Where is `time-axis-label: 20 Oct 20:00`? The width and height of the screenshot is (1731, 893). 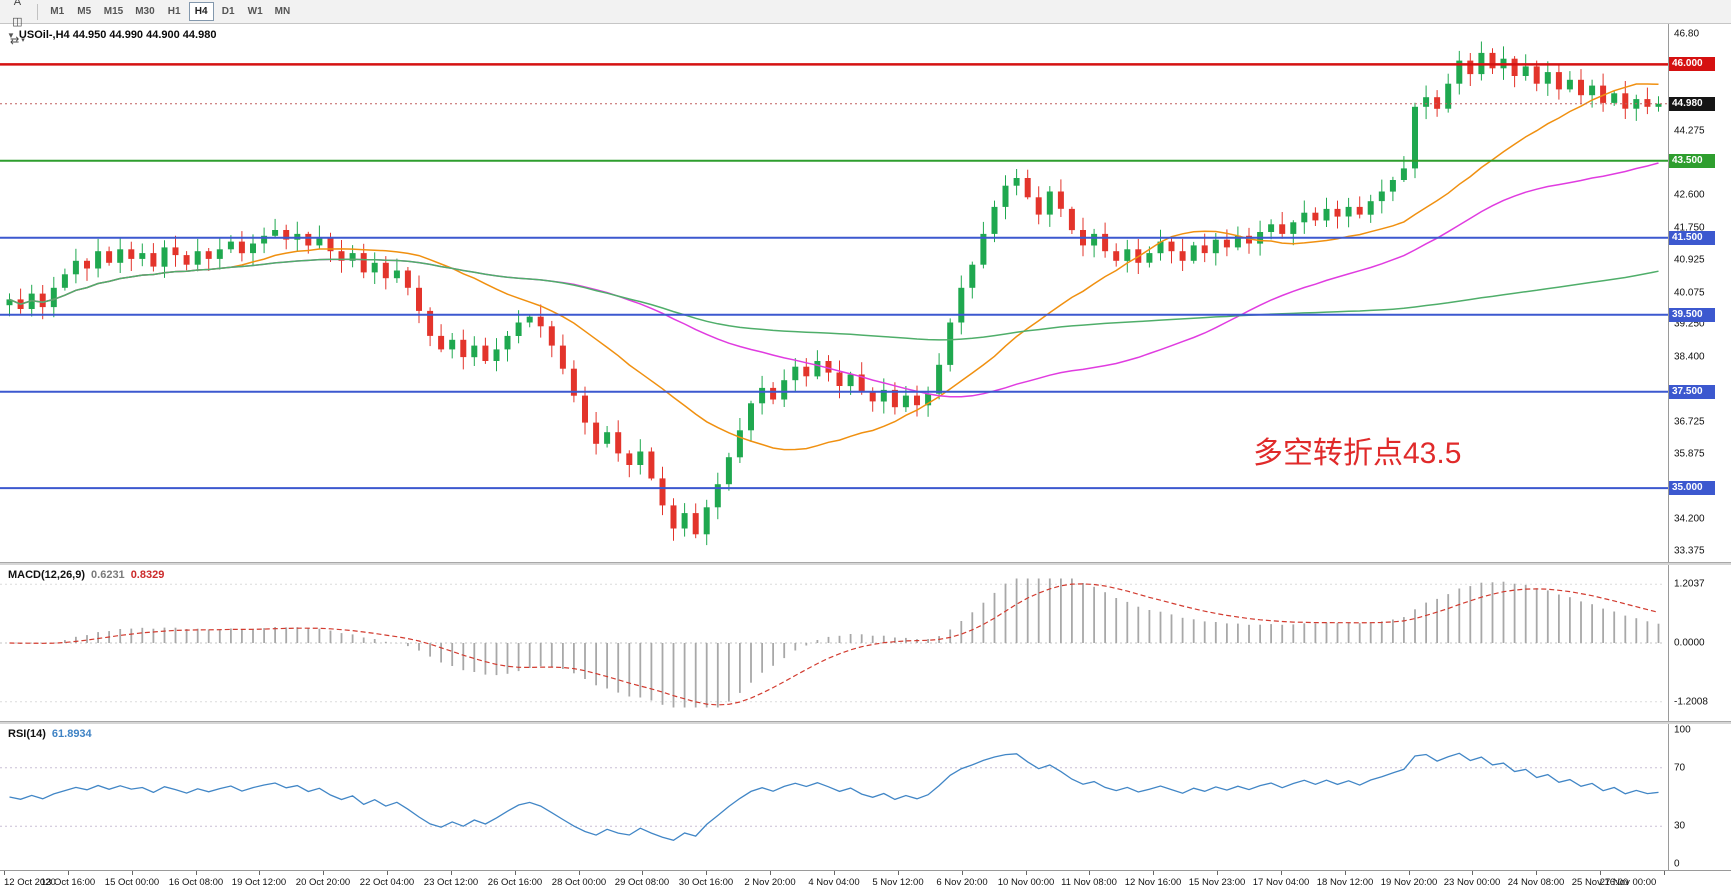
time-axis-label: 20 Oct 20:00 is located at coordinates (323, 882).